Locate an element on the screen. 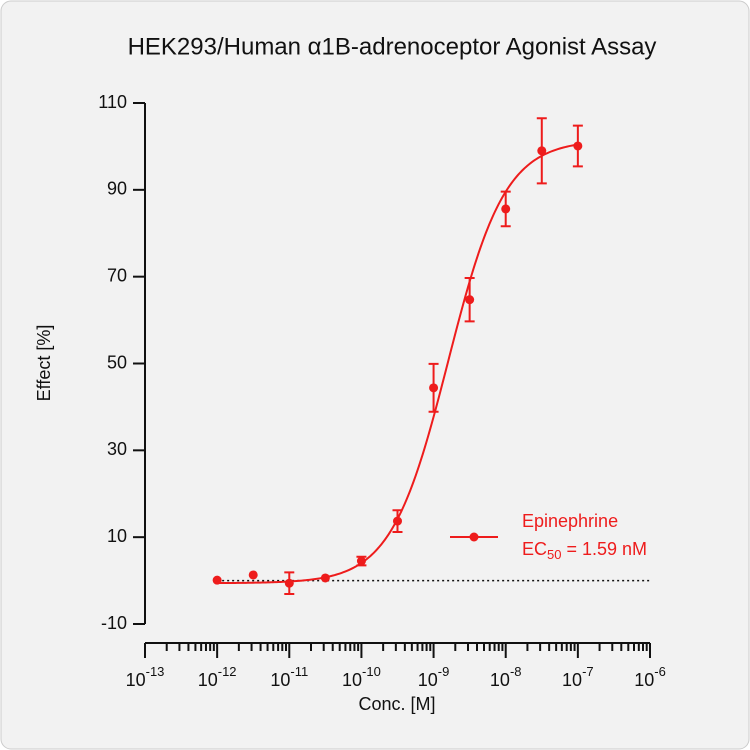 This screenshot has height=750, width=750. y-tick-label: 10 is located at coordinates (117, 536).